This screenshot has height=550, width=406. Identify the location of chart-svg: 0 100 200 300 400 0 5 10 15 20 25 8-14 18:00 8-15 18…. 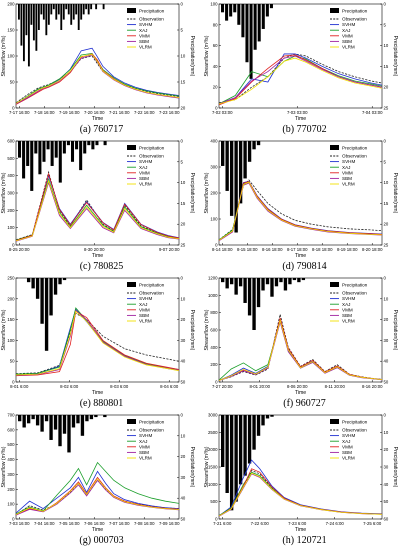
(301, 199).